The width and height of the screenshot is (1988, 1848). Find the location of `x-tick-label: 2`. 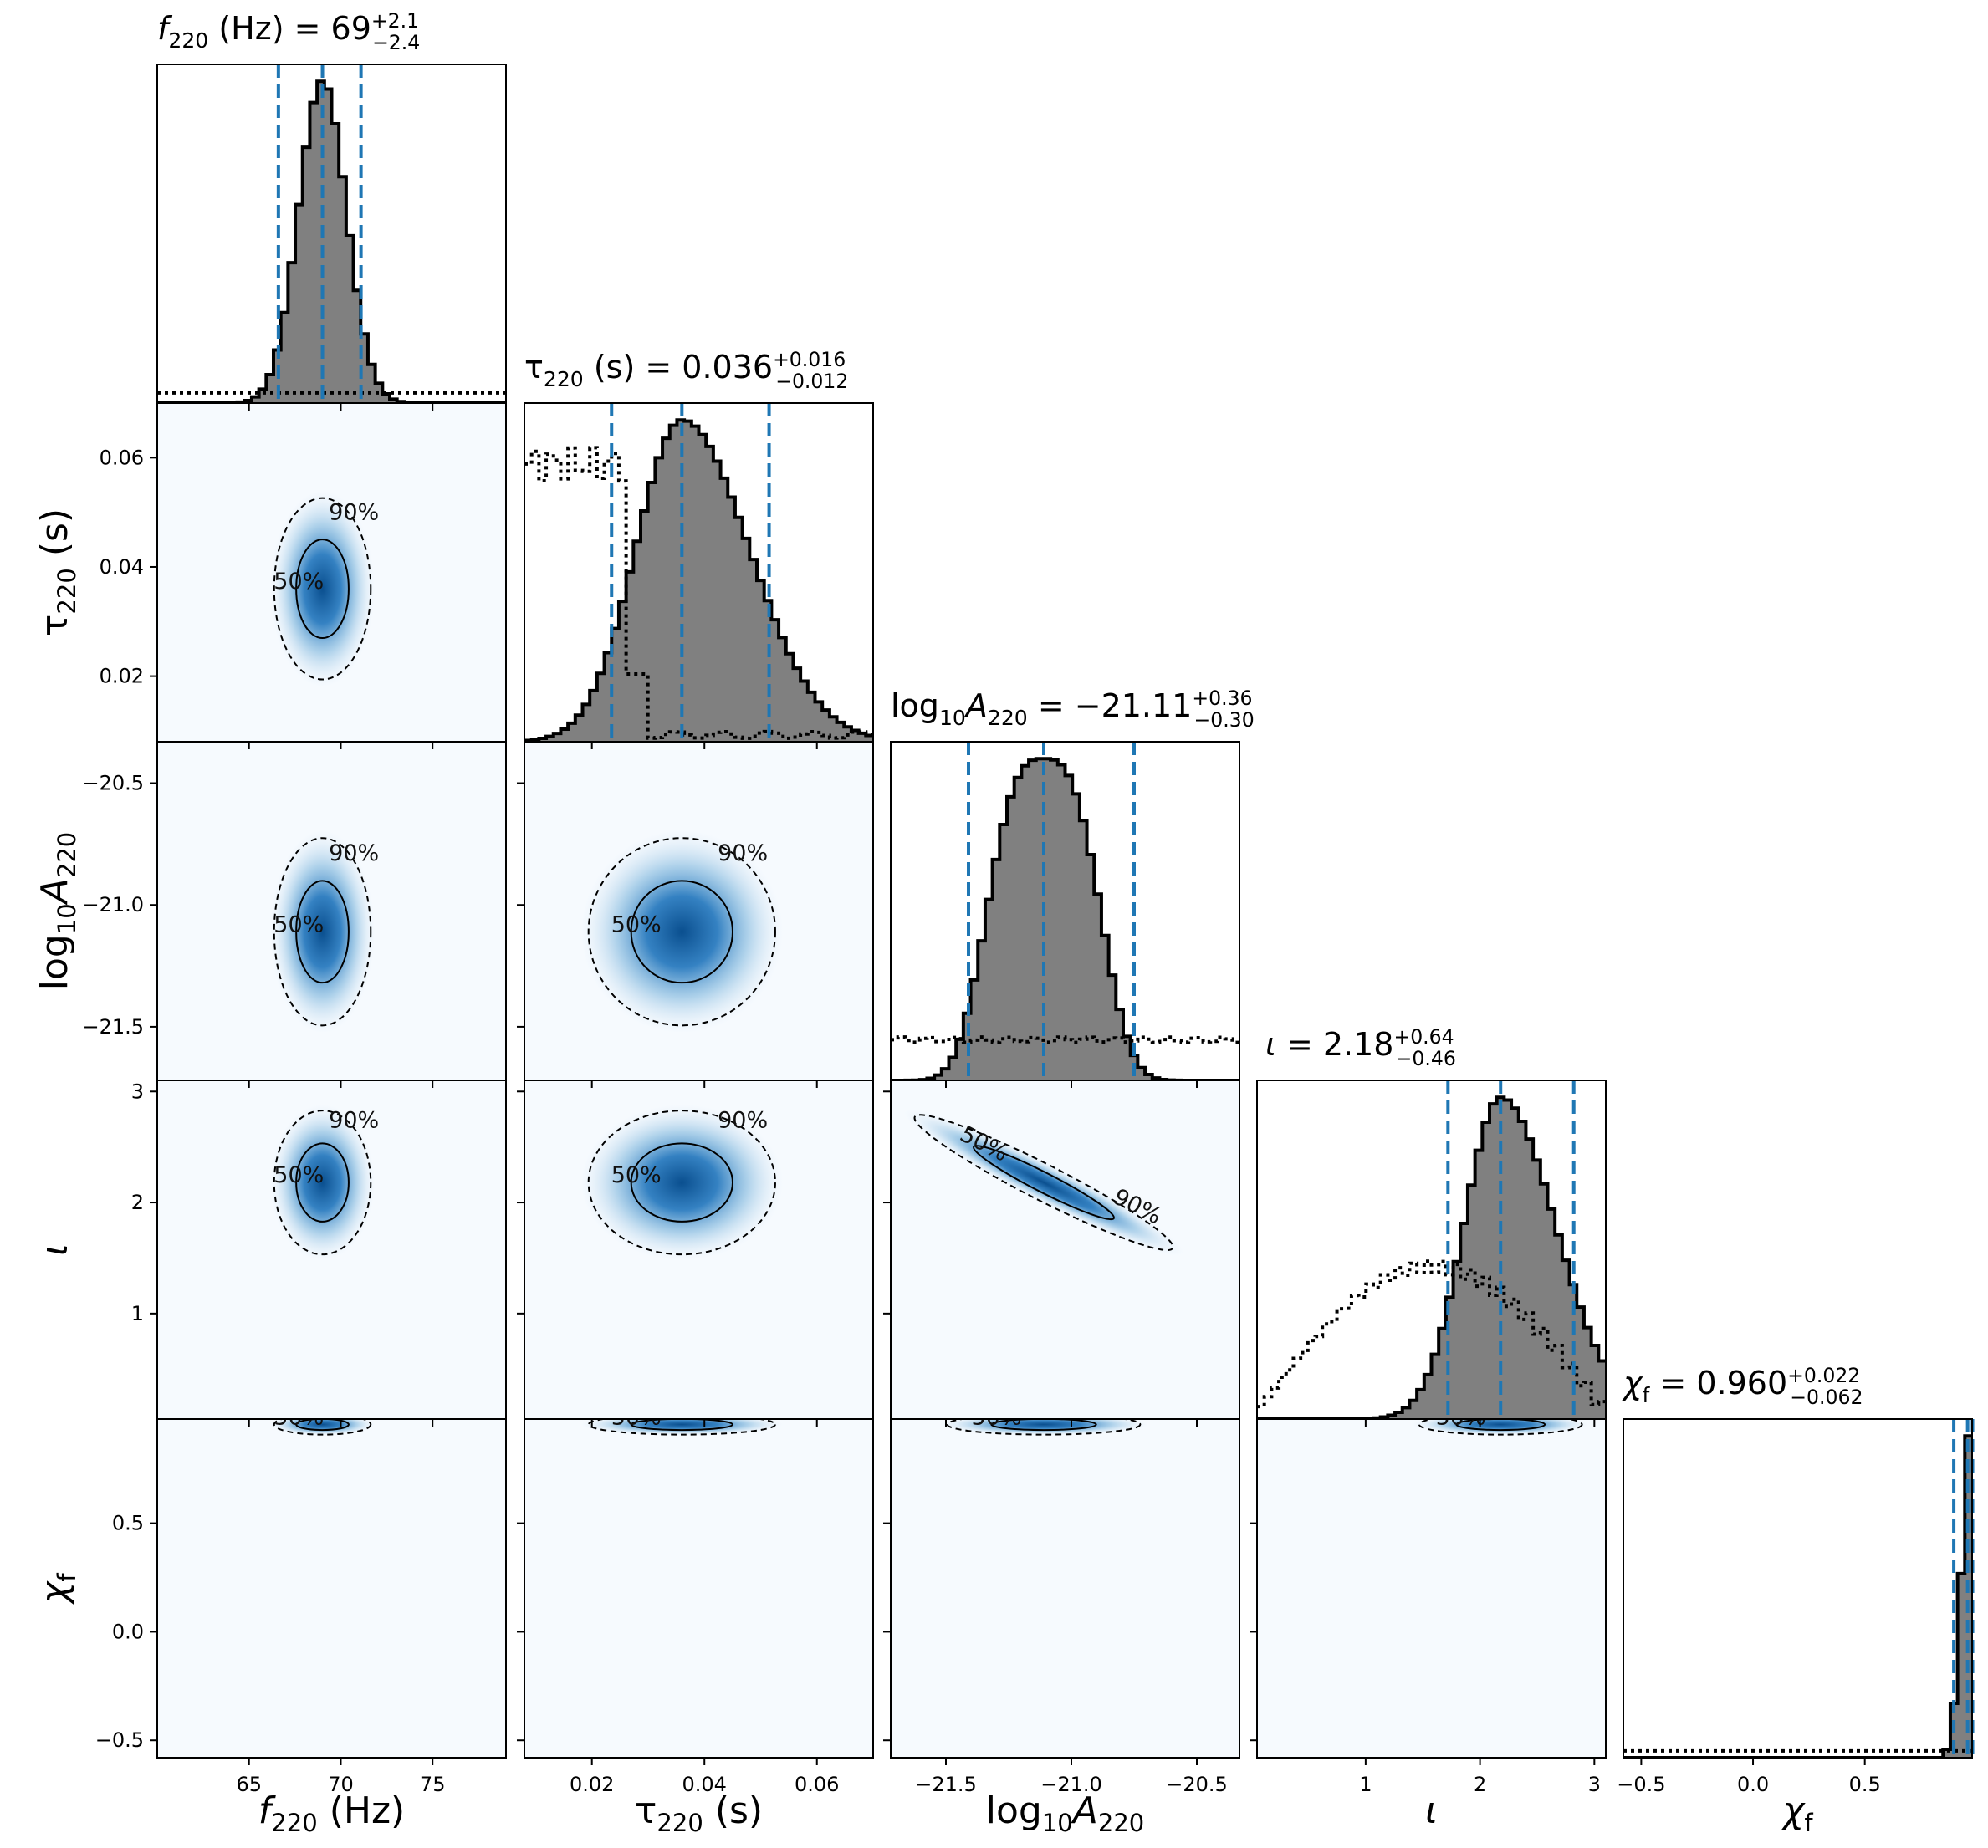

x-tick-label: 2 is located at coordinates (1480, 1784).